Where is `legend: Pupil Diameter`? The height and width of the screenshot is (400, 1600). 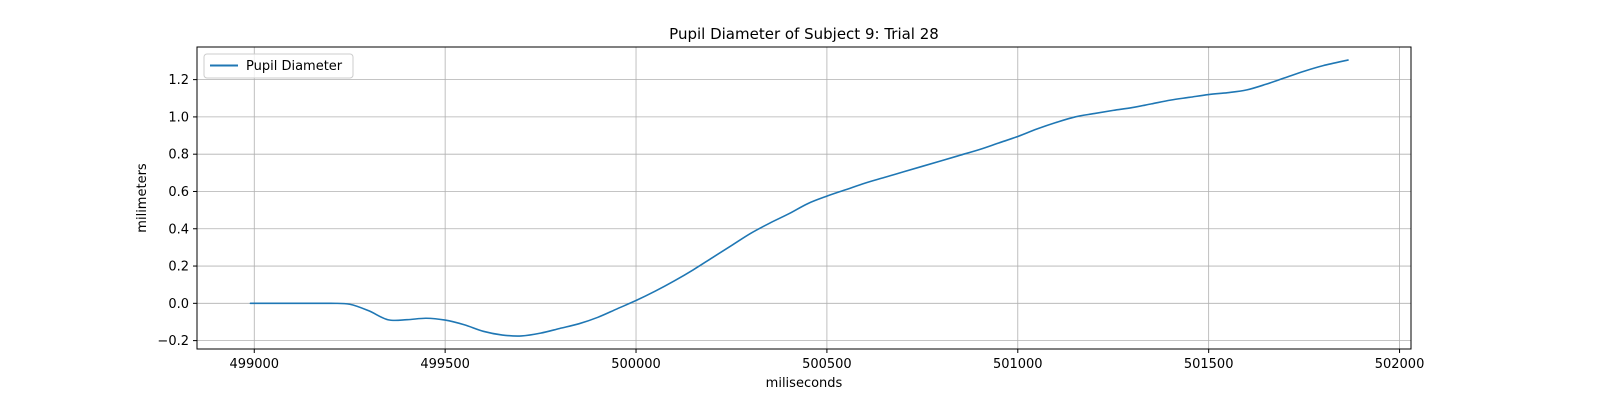 legend: Pupil Diameter is located at coordinates (278, 66).